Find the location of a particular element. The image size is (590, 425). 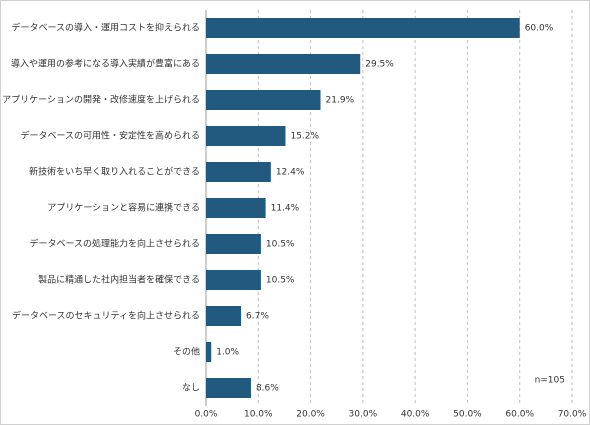

y-tick-label: データベースの導入・運用コストを抑えられる is located at coordinates (105, 28).